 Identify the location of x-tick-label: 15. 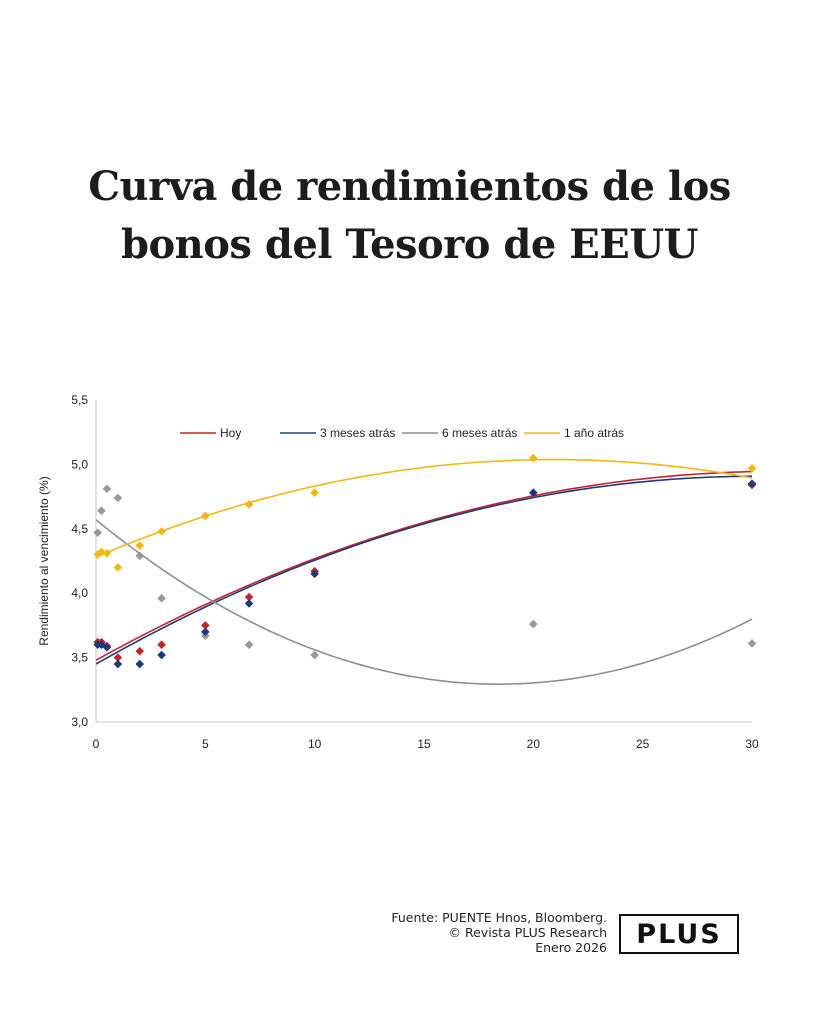
(424, 744).